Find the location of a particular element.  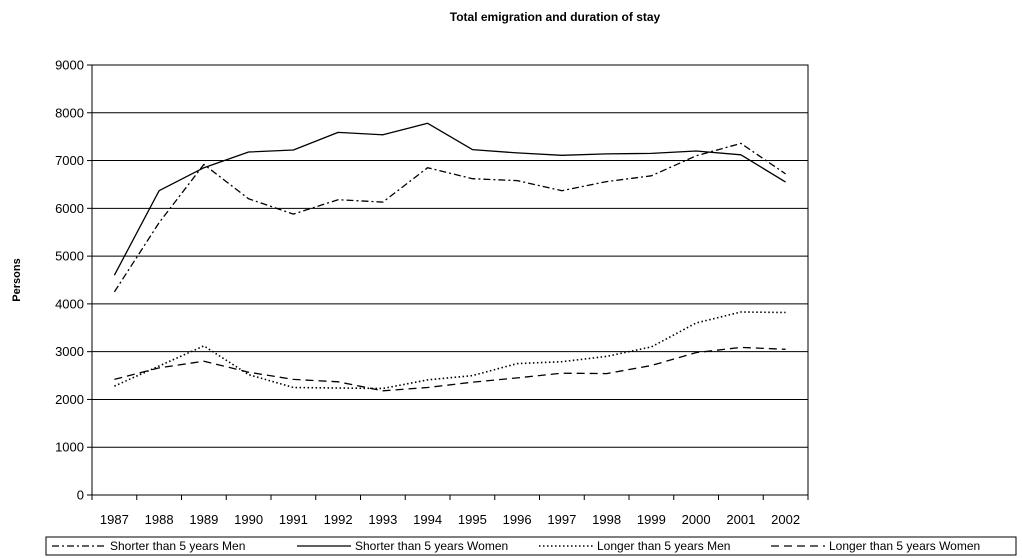

y-tick-label: 8000 is located at coordinates (69, 112).